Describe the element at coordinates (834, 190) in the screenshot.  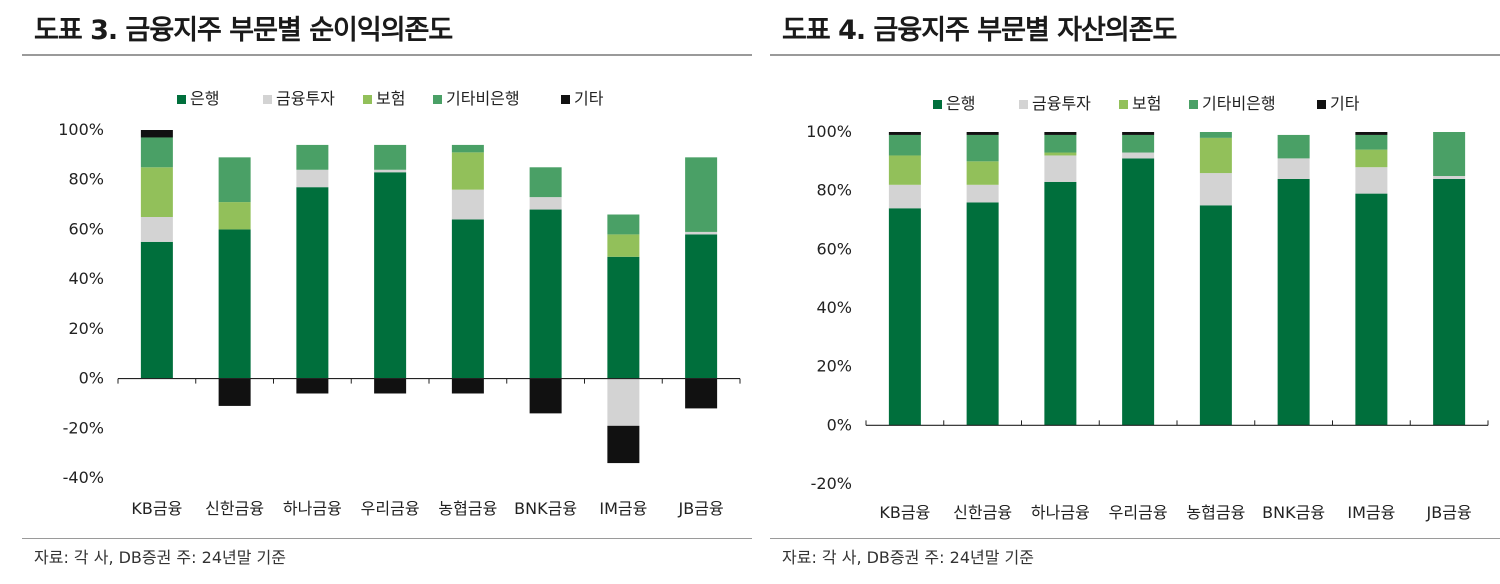
I see `y-tick-label: 80%` at that location.